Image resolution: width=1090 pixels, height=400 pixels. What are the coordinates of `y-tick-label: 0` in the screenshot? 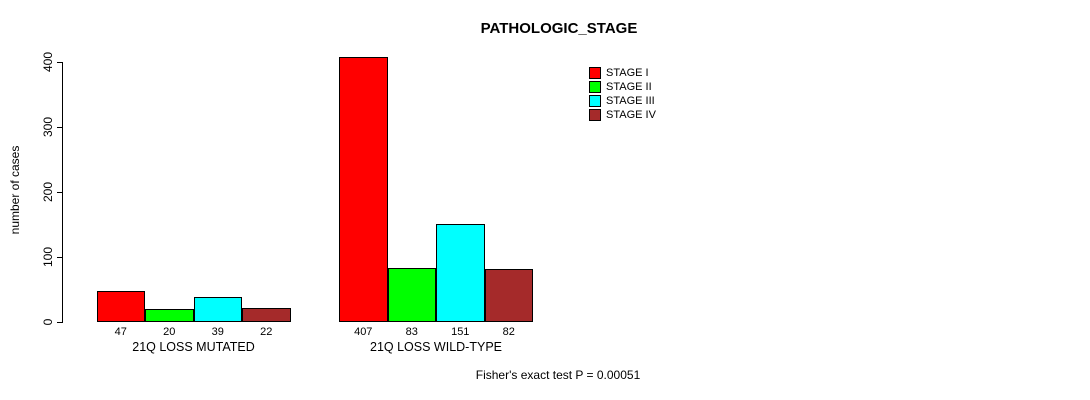 It's located at (48, 322).